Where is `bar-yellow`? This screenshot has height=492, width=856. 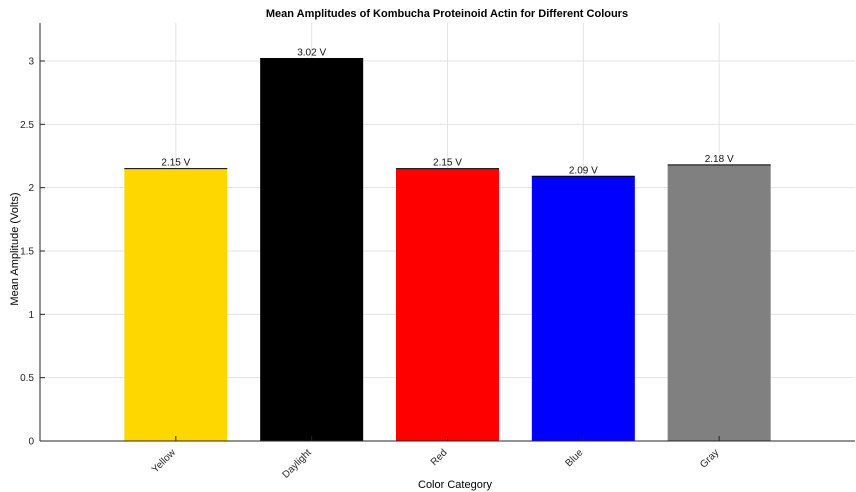
bar-yellow is located at coordinates (176, 304).